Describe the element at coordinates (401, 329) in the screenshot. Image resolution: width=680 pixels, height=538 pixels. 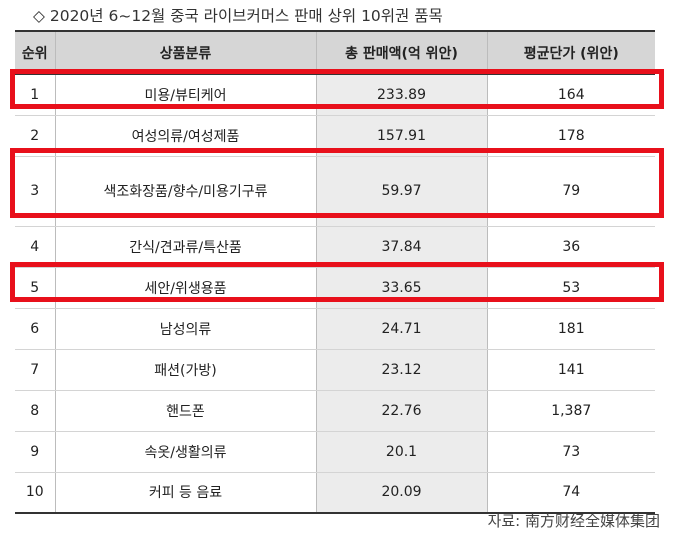
I see `sales-cell: 24.71` at that location.